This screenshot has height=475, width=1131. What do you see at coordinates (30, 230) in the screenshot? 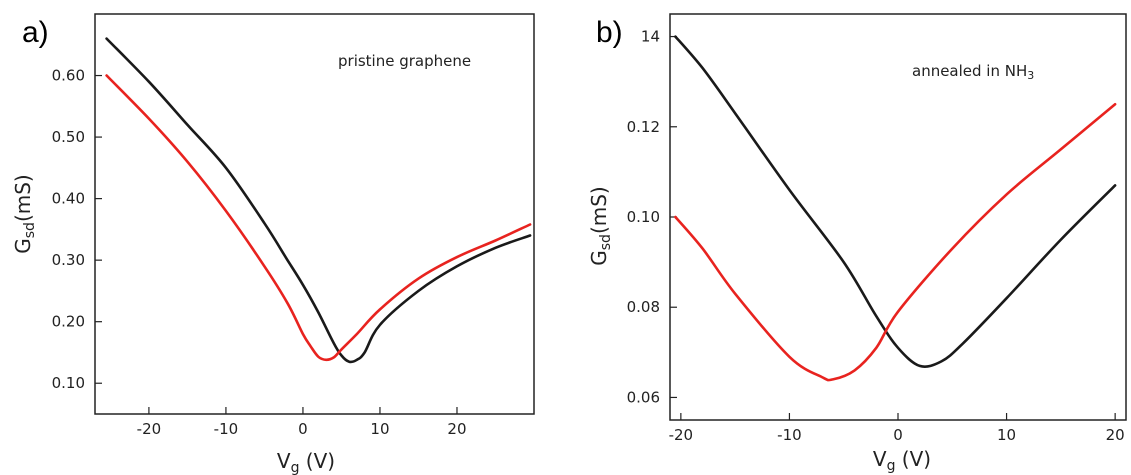
I see `panel-a-y-axis-label-sub: sd` at bounding box center [30, 230].